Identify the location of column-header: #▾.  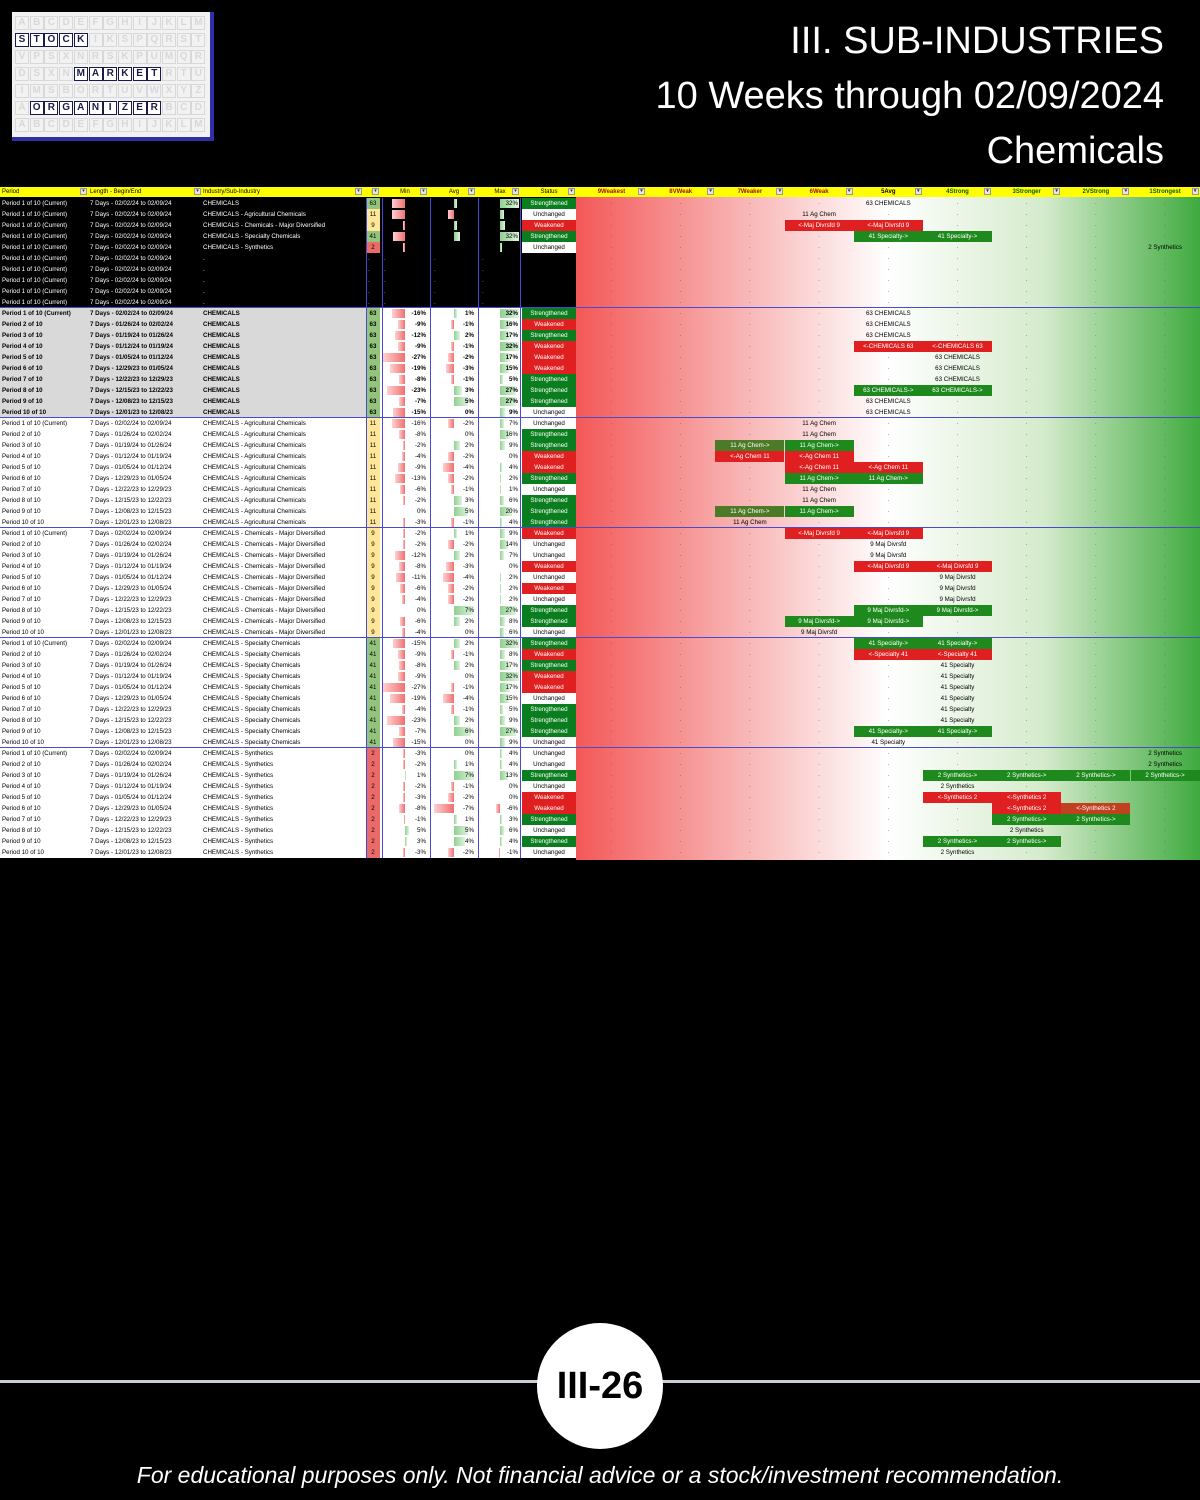
(373, 192).